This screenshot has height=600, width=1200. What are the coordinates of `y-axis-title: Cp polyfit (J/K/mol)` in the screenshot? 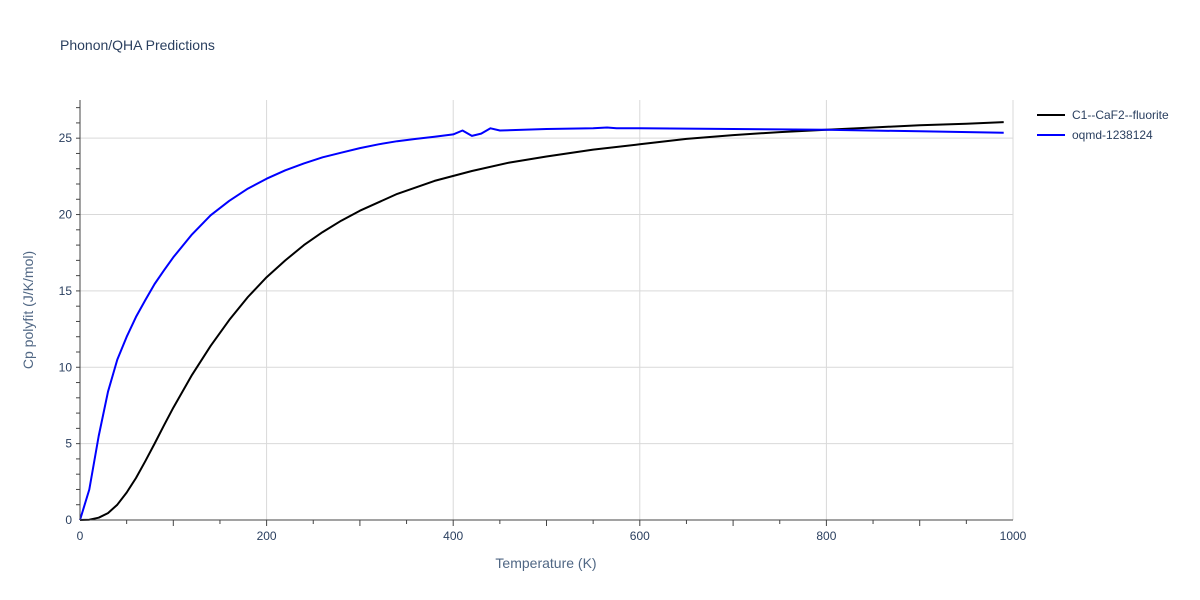 It's located at (28, 310).